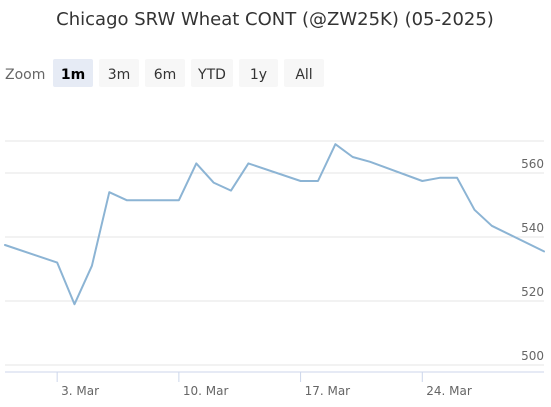  I want to click on y-tick-label: 540, so click(532, 228).